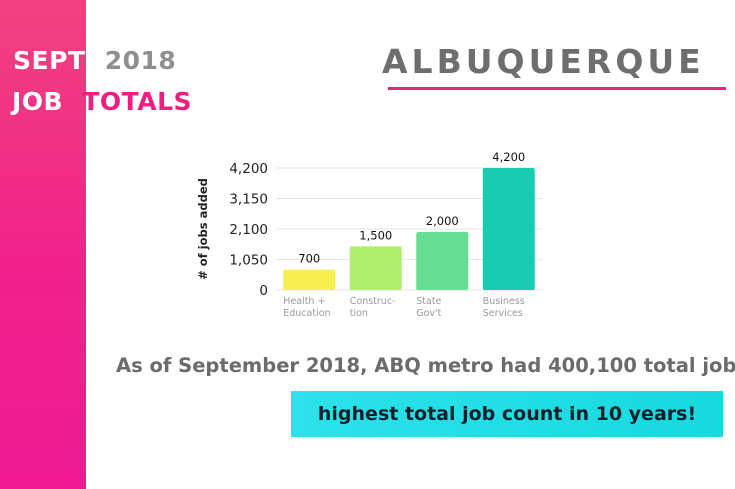 This screenshot has height=489, width=735. I want to click on x-tick-label: State, so click(428, 301).